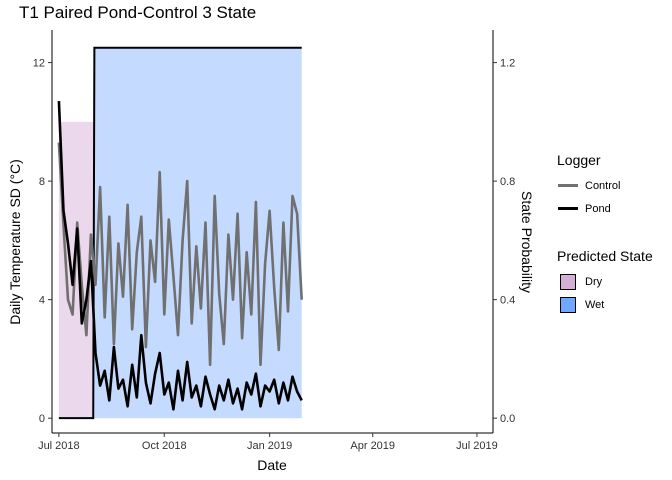 The width and height of the screenshot is (672, 480). Describe the element at coordinates (42, 182) in the screenshot. I see `y-tick-label: 8` at that location.